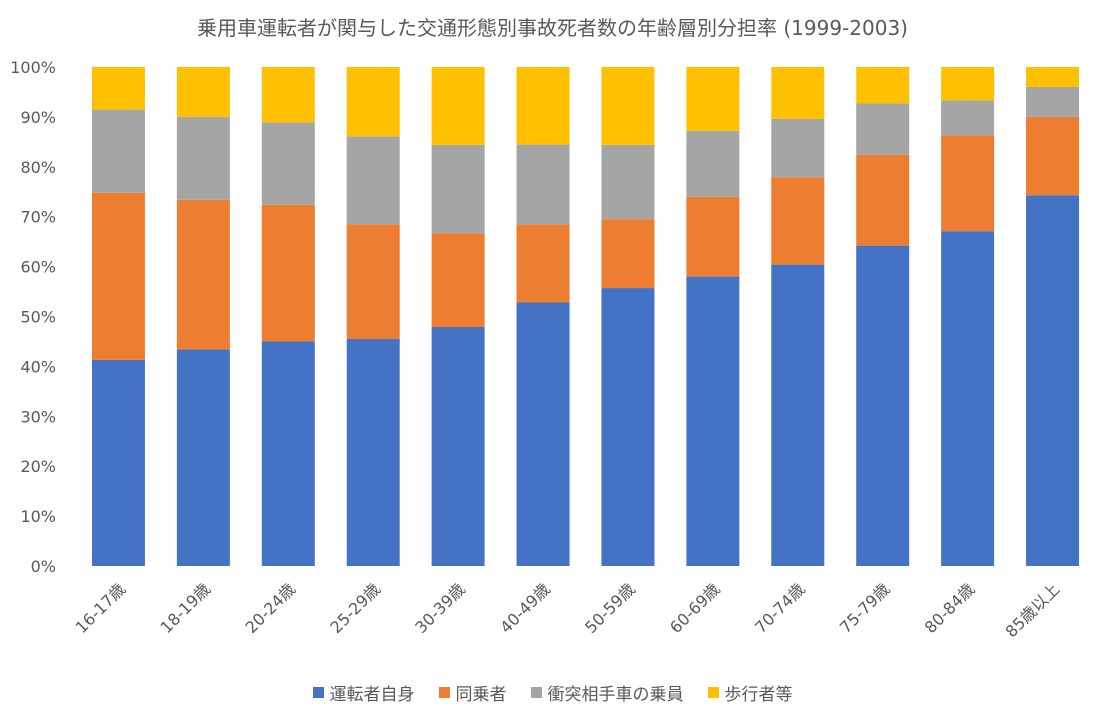  Describe the element at coordinates (758, 695) in the screenshot. I see `legend-label: 歩行者等` at that location.